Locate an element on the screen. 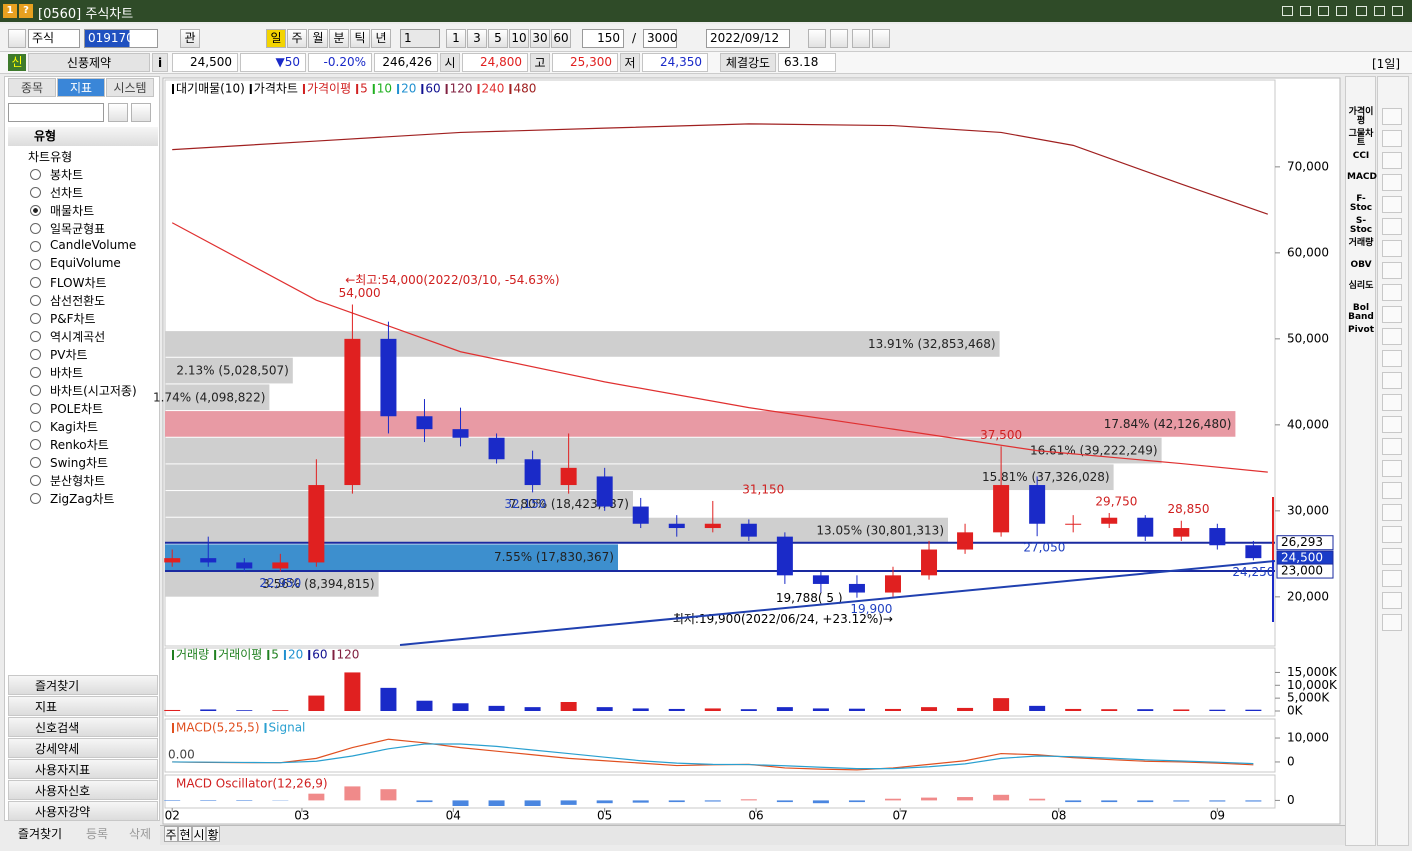 This screenshot has width=1412, height=851. indicator-tool: F-Stoc is located at coordinates (1361, 204).